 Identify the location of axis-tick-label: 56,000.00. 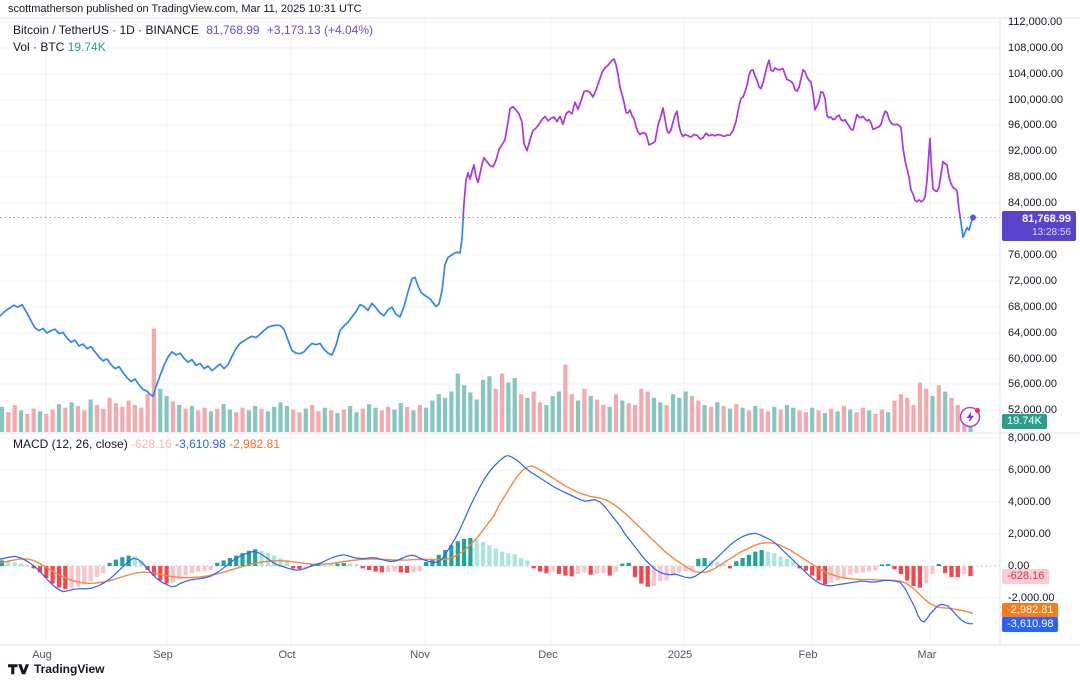
(1032, 384).